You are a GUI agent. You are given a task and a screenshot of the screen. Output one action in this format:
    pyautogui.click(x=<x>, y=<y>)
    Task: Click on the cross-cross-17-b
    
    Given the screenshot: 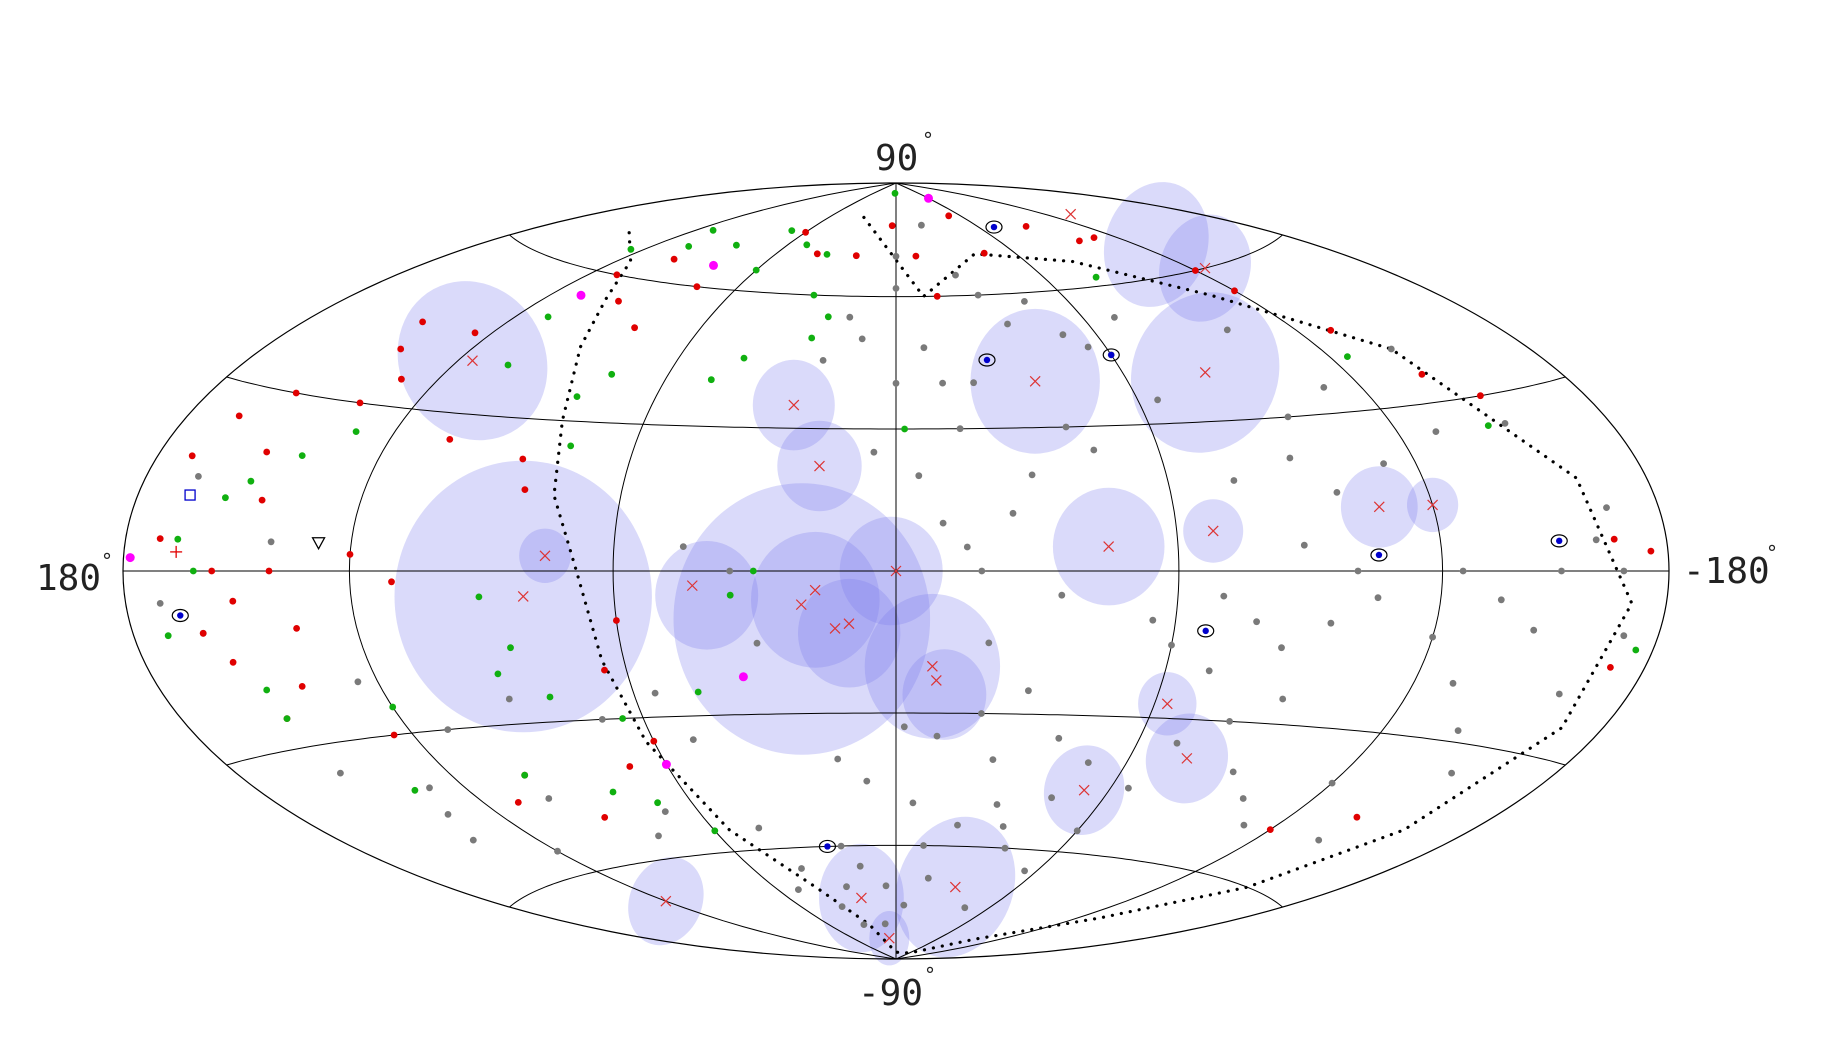 What is the action you would take?
    pyautogui.click(x=1205, y=268)
    